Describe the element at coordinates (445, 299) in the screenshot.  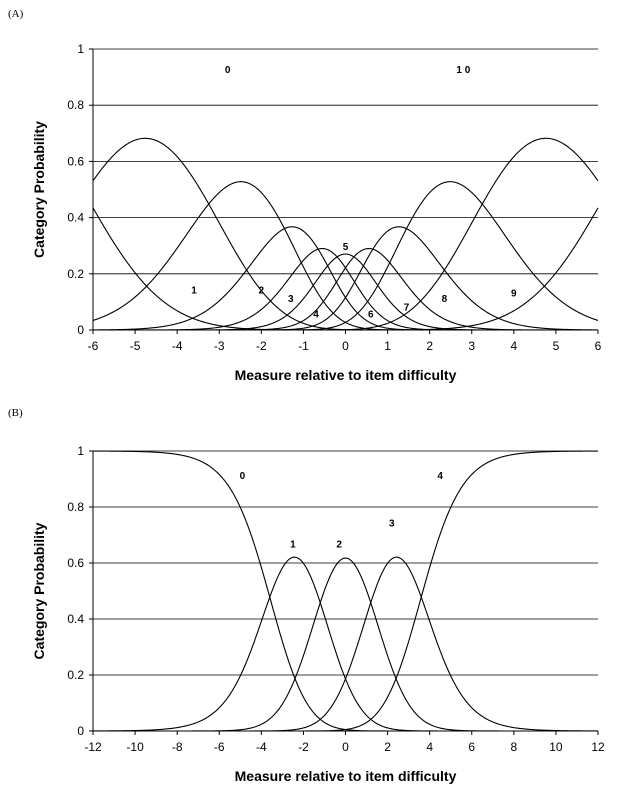
I see `curve-label: 8` at that location.